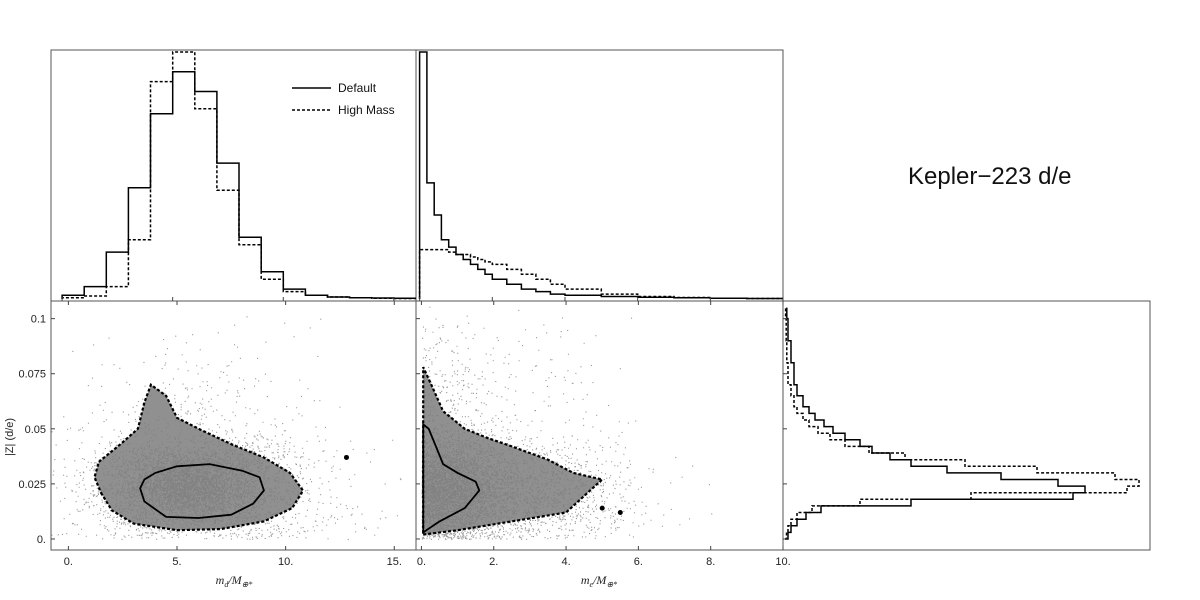 Image resolution: width=1200 pixels, height=600 pixels. I want to click on x-tick-label: 15., so click(394, 562).